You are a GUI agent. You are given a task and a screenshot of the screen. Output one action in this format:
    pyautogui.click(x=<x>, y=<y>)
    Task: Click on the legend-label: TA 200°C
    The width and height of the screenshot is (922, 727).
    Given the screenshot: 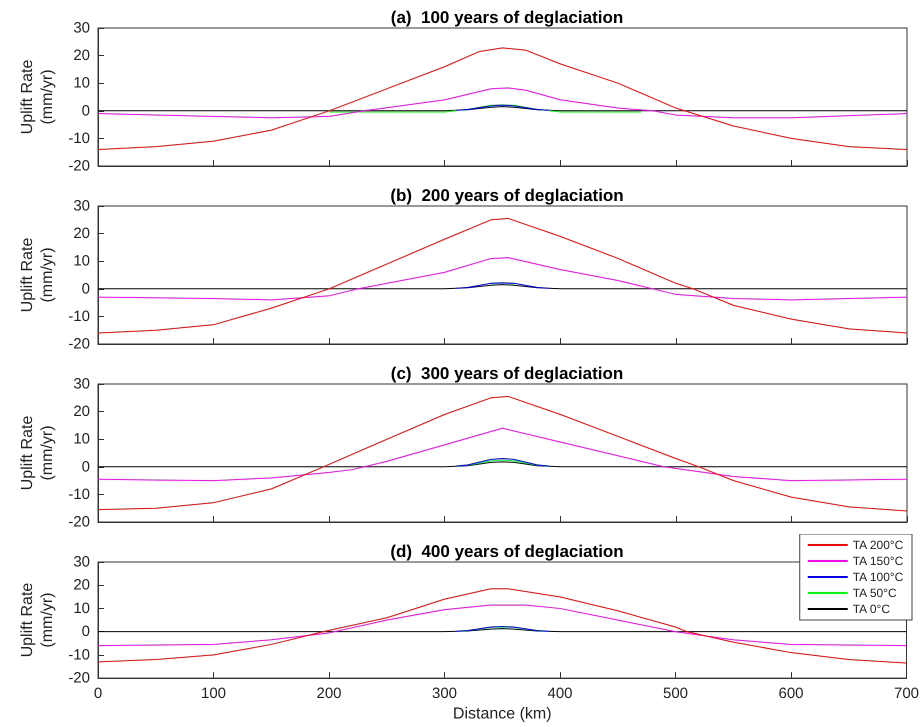 What is the action you would take?
    pyautogui.click(x=878, y=545)
    